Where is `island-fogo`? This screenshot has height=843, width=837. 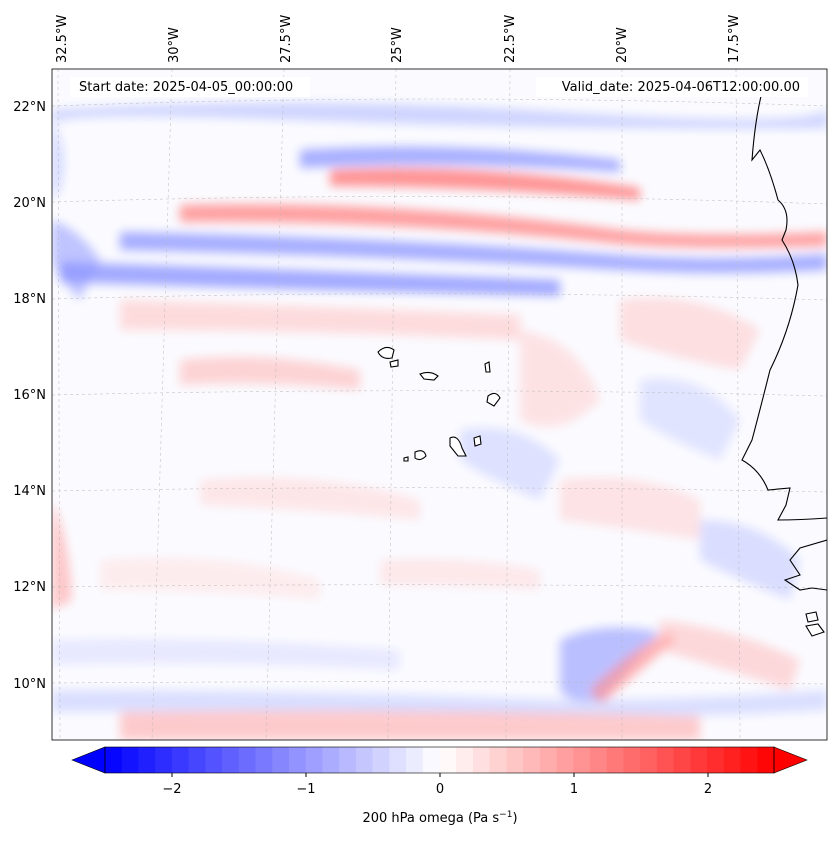
island-fogo is located at coordinates (420, 455).